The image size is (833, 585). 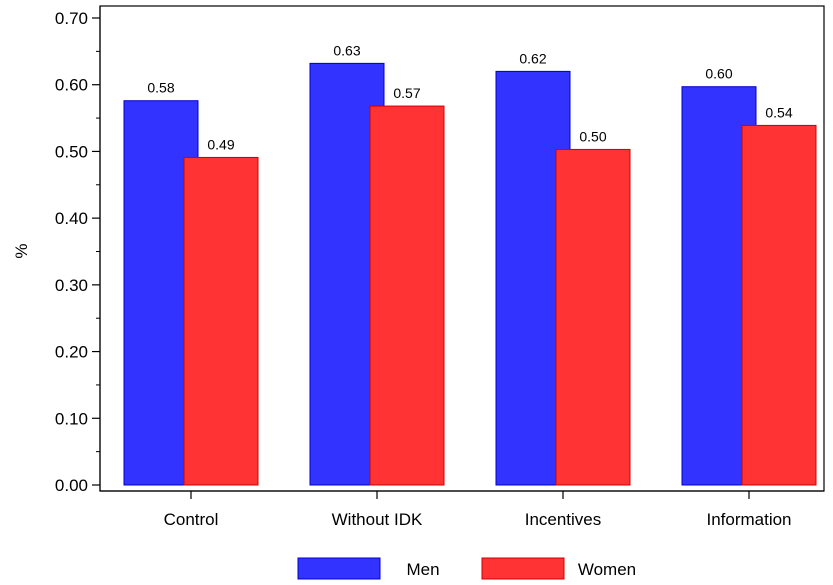 I want to click on y-tick-label: 0.20, so click(x=71, y=352).